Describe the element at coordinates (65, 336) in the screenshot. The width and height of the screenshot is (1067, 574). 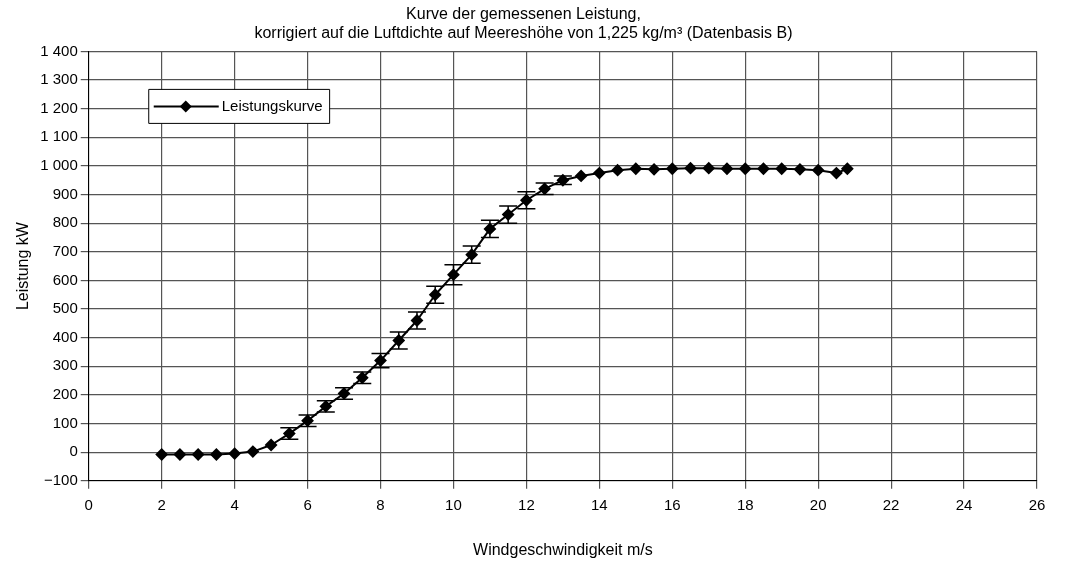
I see `y-tick-label: 400` at that location.